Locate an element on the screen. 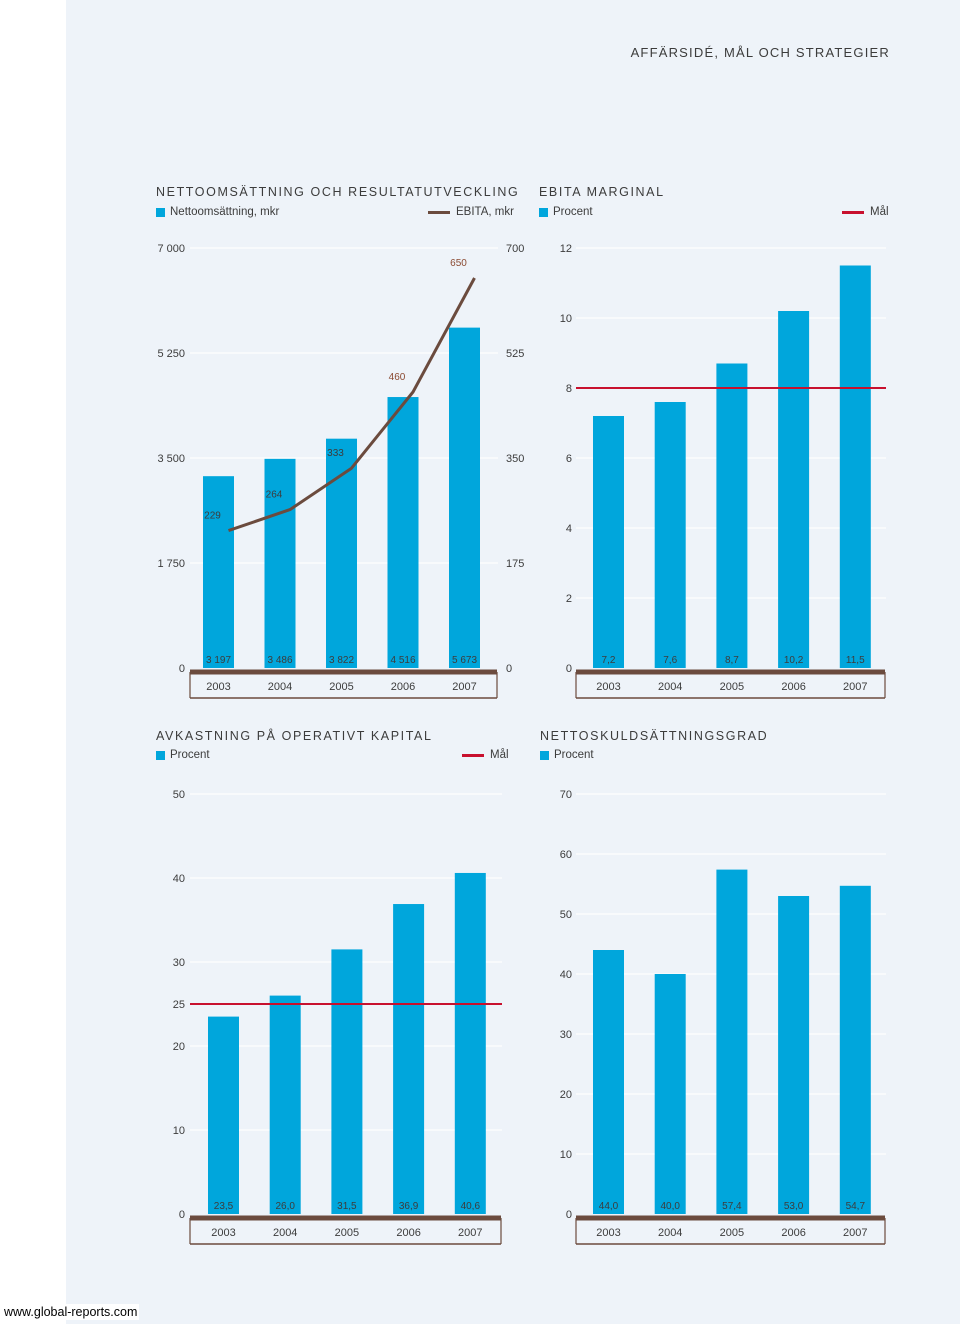 Image resolution: width=960 pixels, height=1324 pixels. sales-y2tick-label: 700 is located at coordinates (515, 249).